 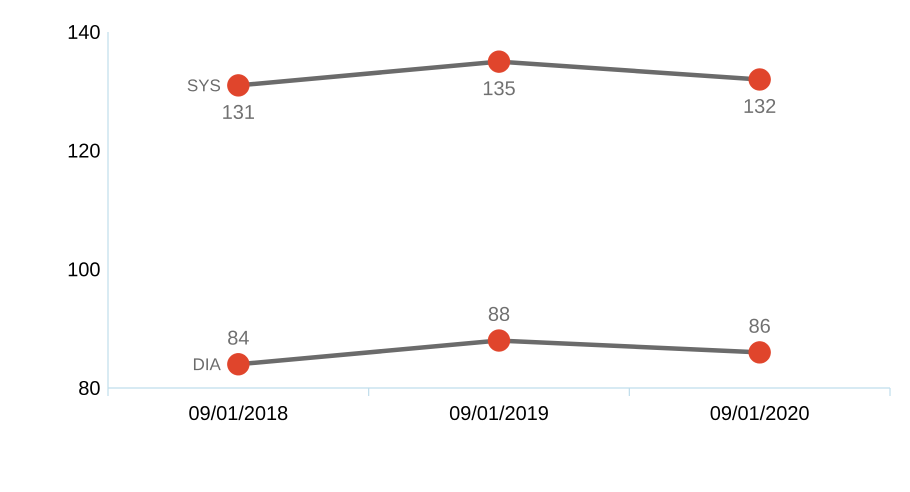 I want to click on data-label: 86, so click(x=759, y=325).